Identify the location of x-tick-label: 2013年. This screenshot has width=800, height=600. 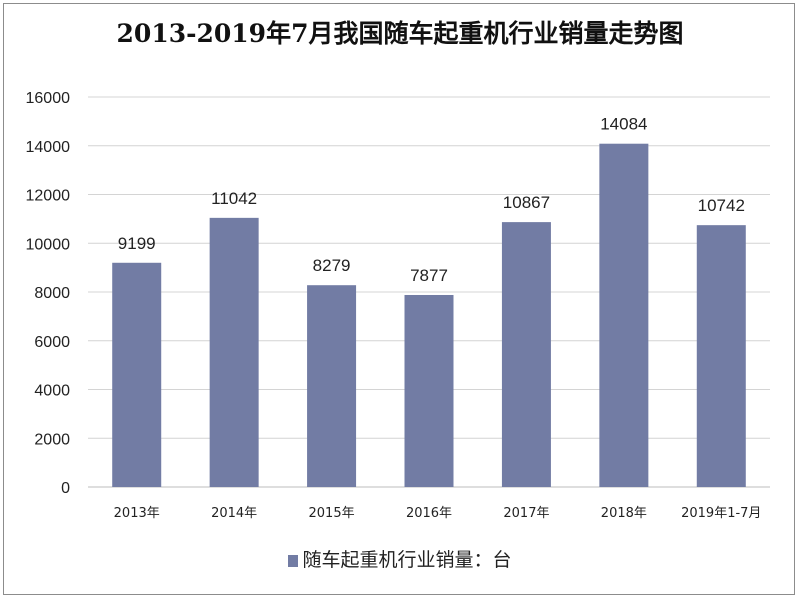
(137, 513).